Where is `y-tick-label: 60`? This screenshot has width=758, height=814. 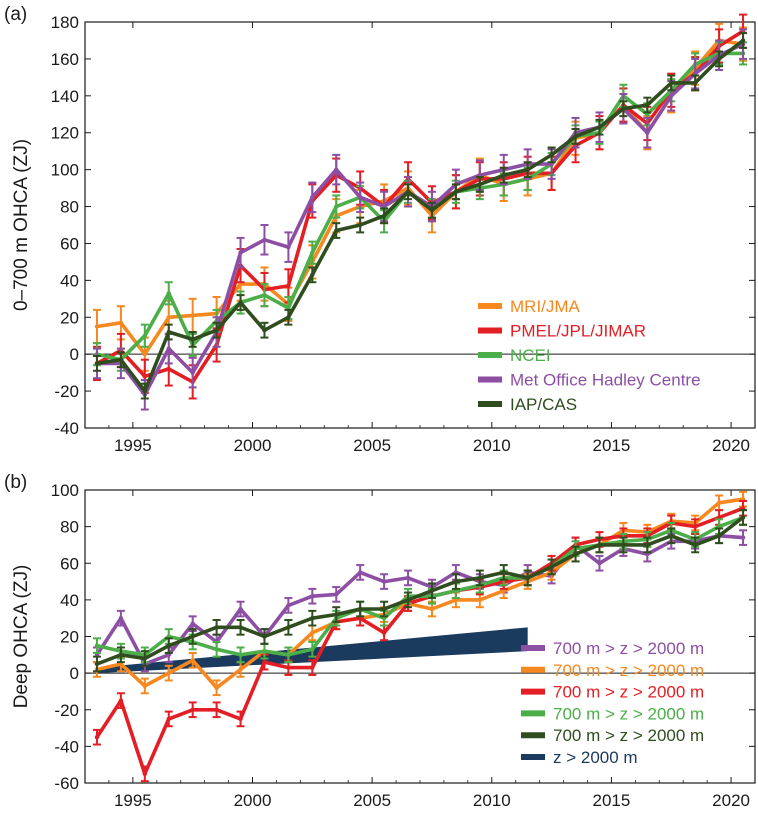
y-tick-label: 60 is located at coordinates (69, 243).